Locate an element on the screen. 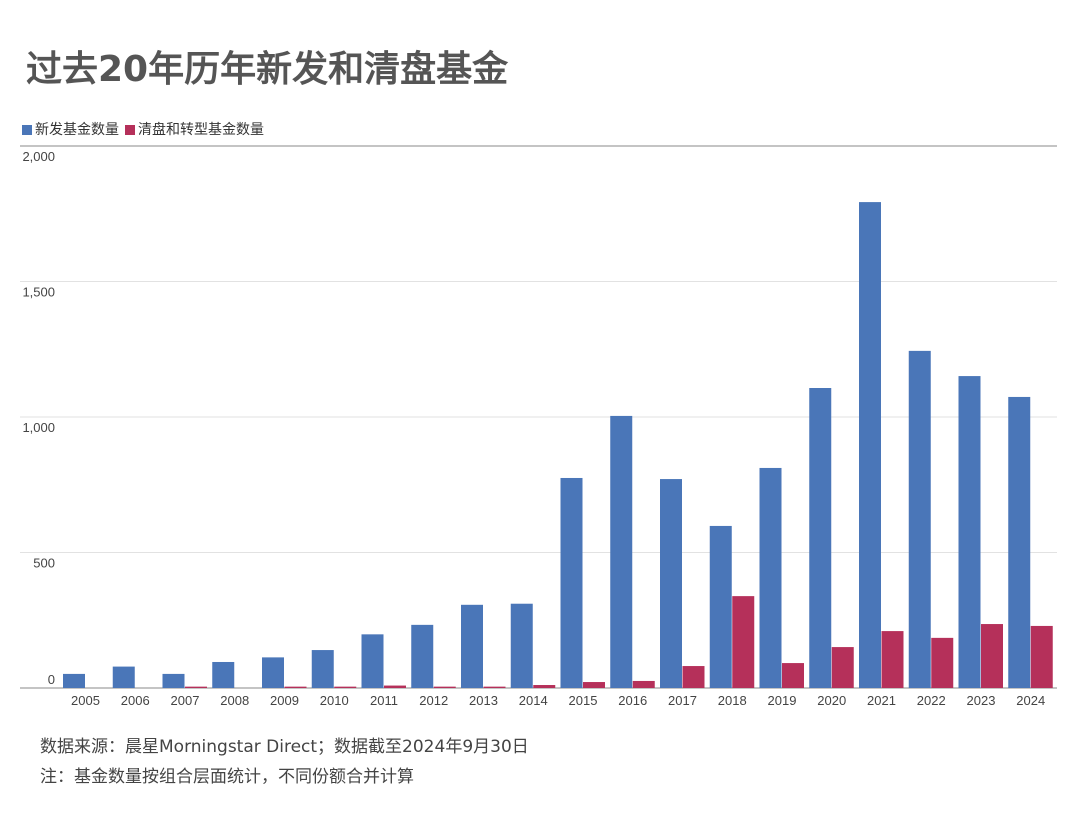 The height and width of the screenshot is (839, 1080). bar-new-2015 is located at coordinates (571, 582).